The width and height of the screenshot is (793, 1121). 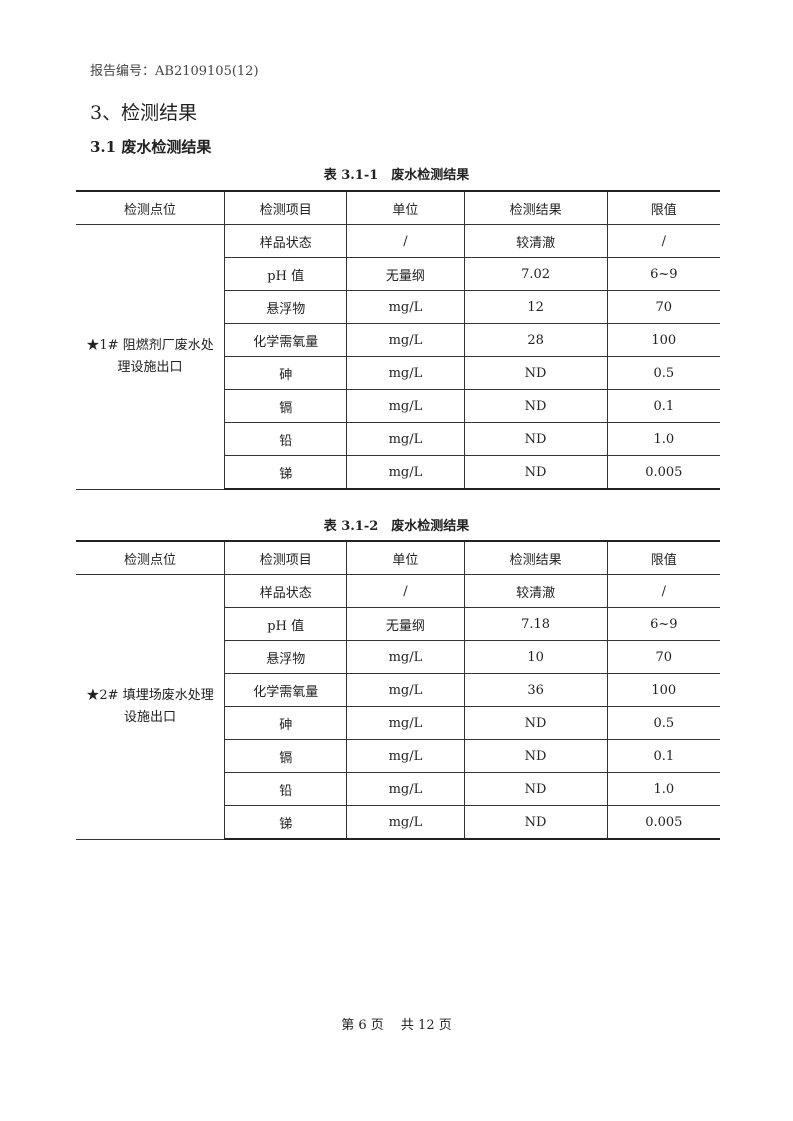 I want to click on table-cell: 36, so click(x=535, y=690).